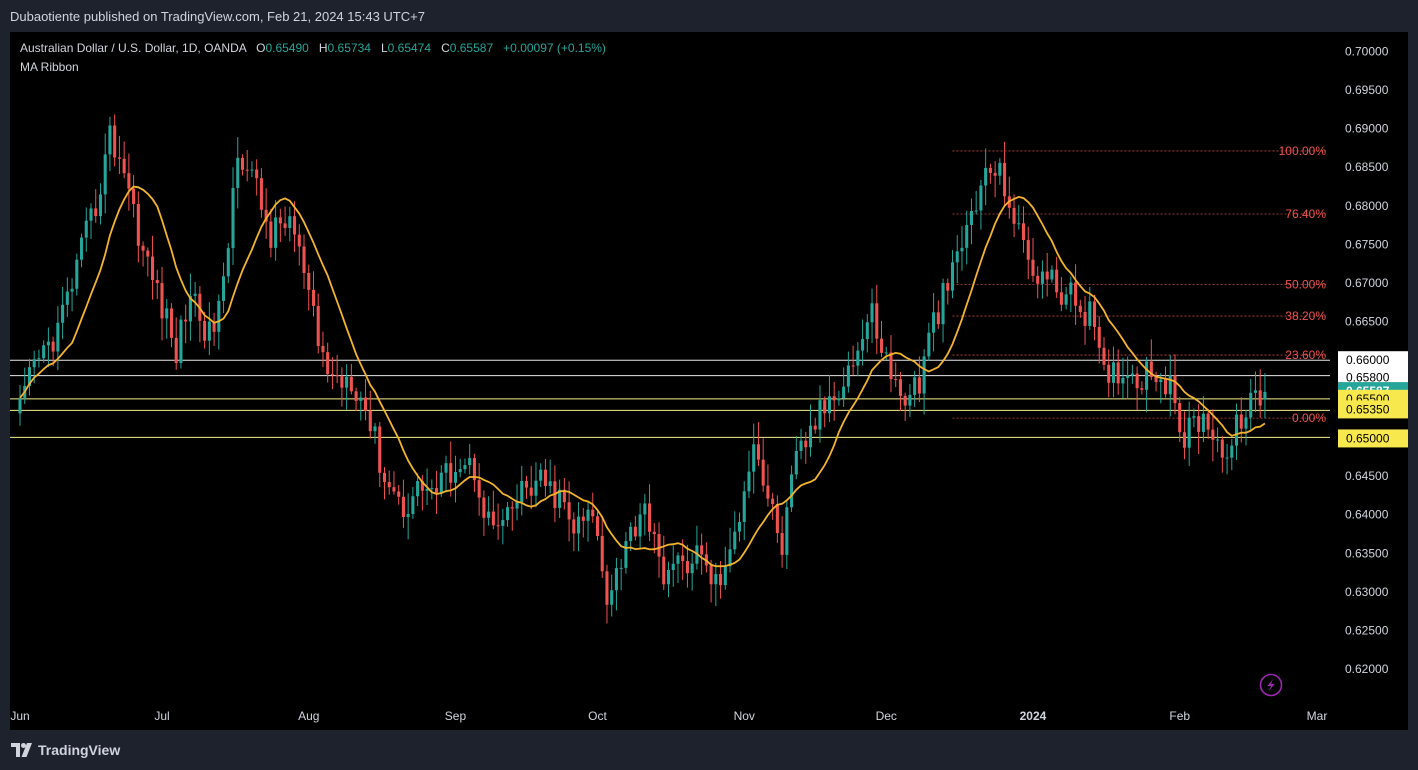  Describe the element at coordinates (49, 67) in the screenshot. I see `indicator-name: MA Ribbon` at that location.